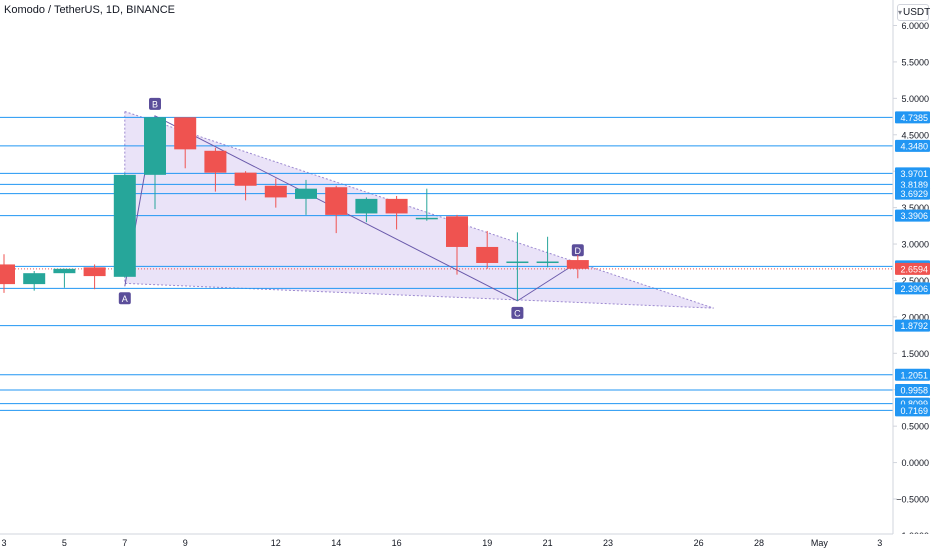 Image resolution: width=932 pixels, height=555 pixels. I want to click on price-tick-label: 2.5000, so click(915, 281).